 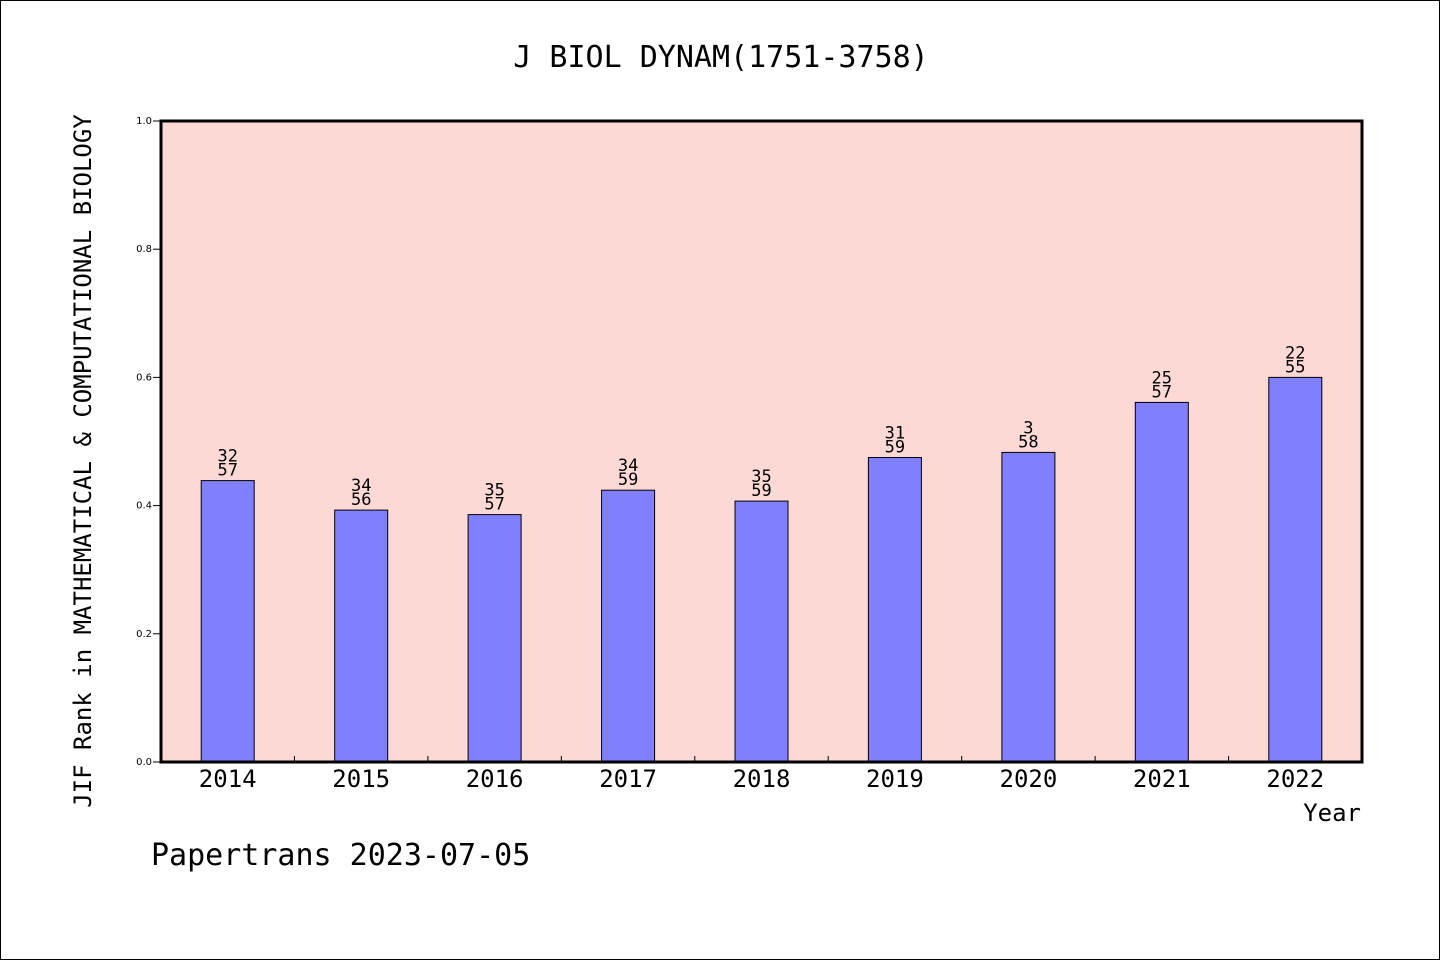 I want to click on x-axis: 2014 2015 2016 2017 2018 2019 2020 2021 2022, so click(x=761, y=774).